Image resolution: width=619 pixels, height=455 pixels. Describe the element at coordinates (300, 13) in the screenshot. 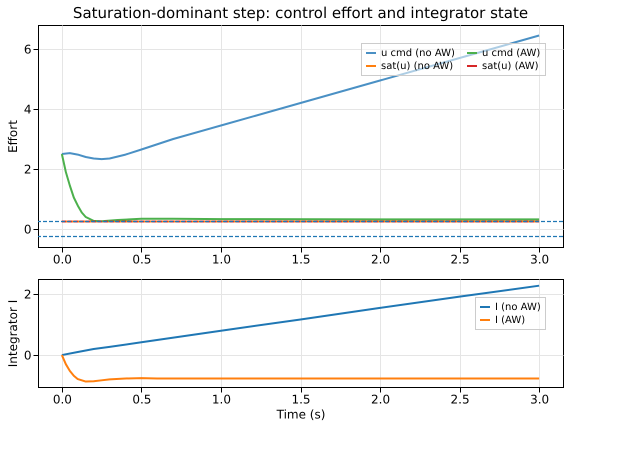

I see `chart-title: Saturation-dominant step: control effort and integrator state` at that location.